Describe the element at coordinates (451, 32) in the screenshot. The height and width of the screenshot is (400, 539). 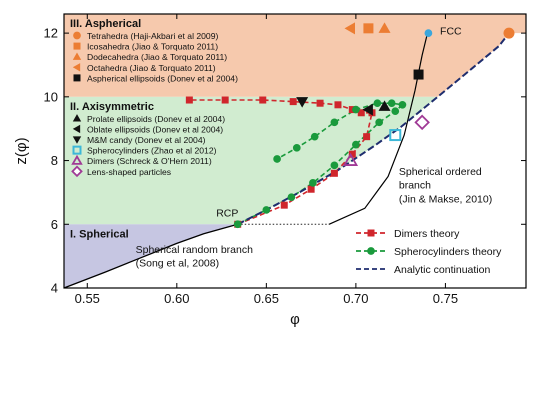
I see `annotation-fcc: FCC` at that location.